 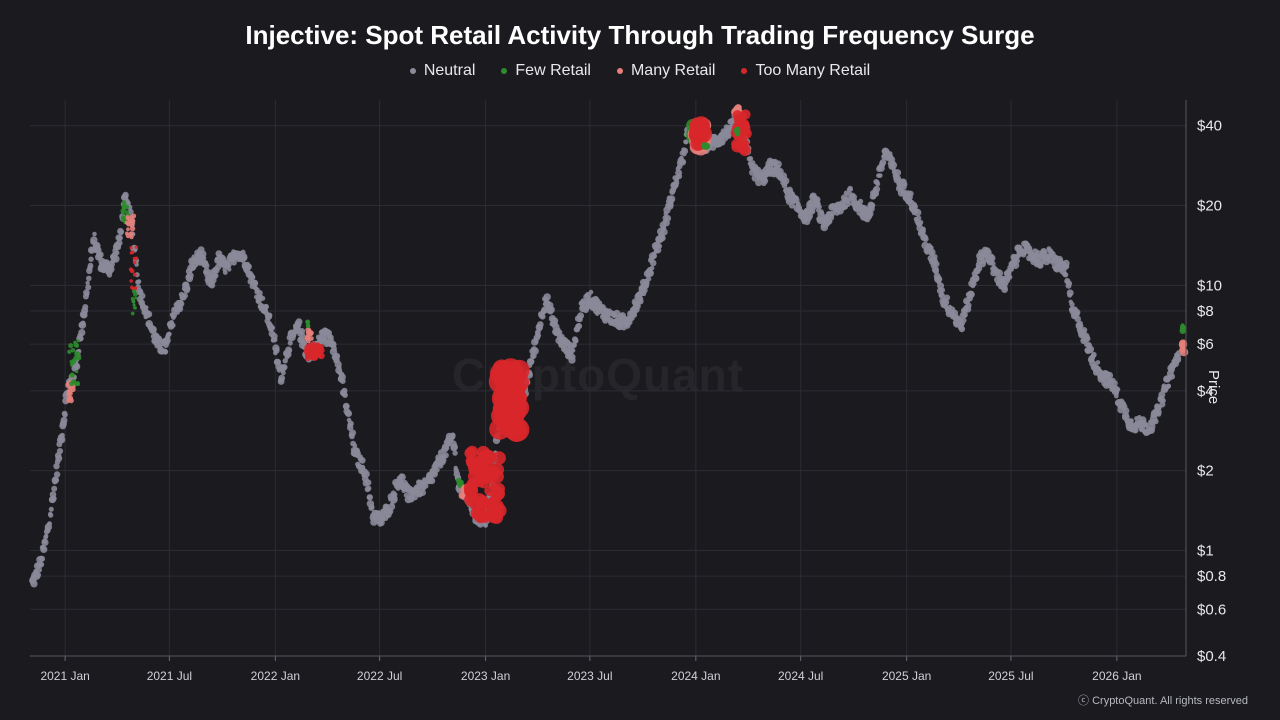 What do you see at coordinates (485, 676) in the screenshot?
I see `x-tick-label: 2023 Jan` at bounding box center [485, 676].